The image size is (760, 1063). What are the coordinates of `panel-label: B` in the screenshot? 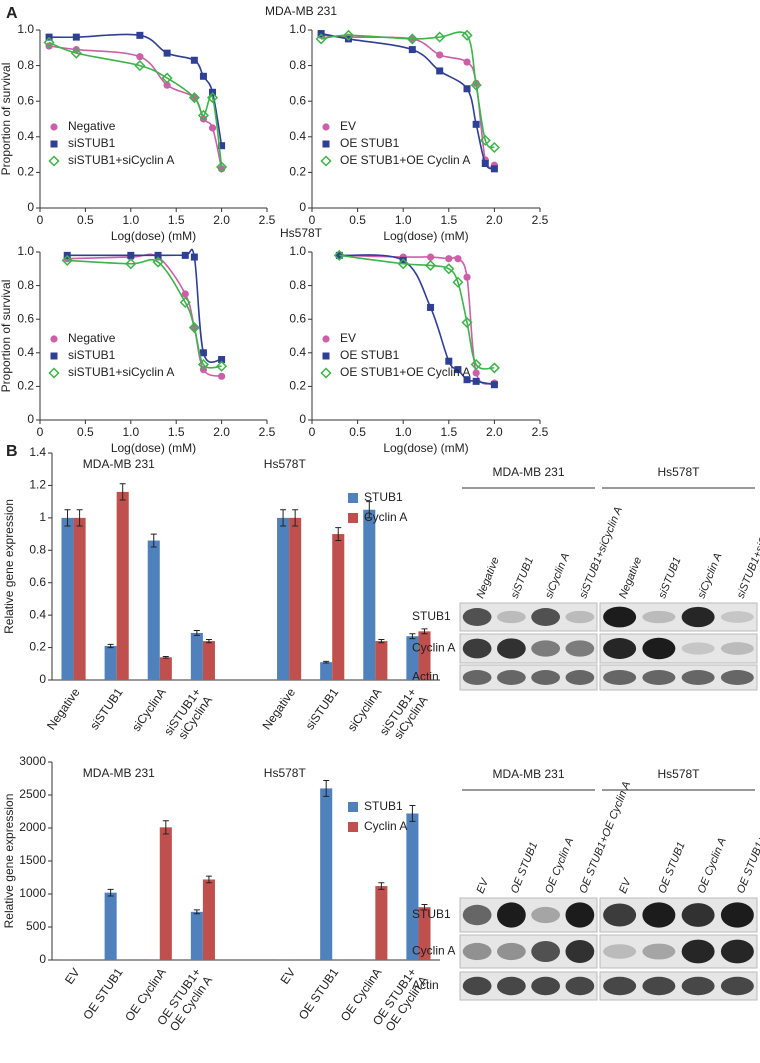 It's located at (12, 451).